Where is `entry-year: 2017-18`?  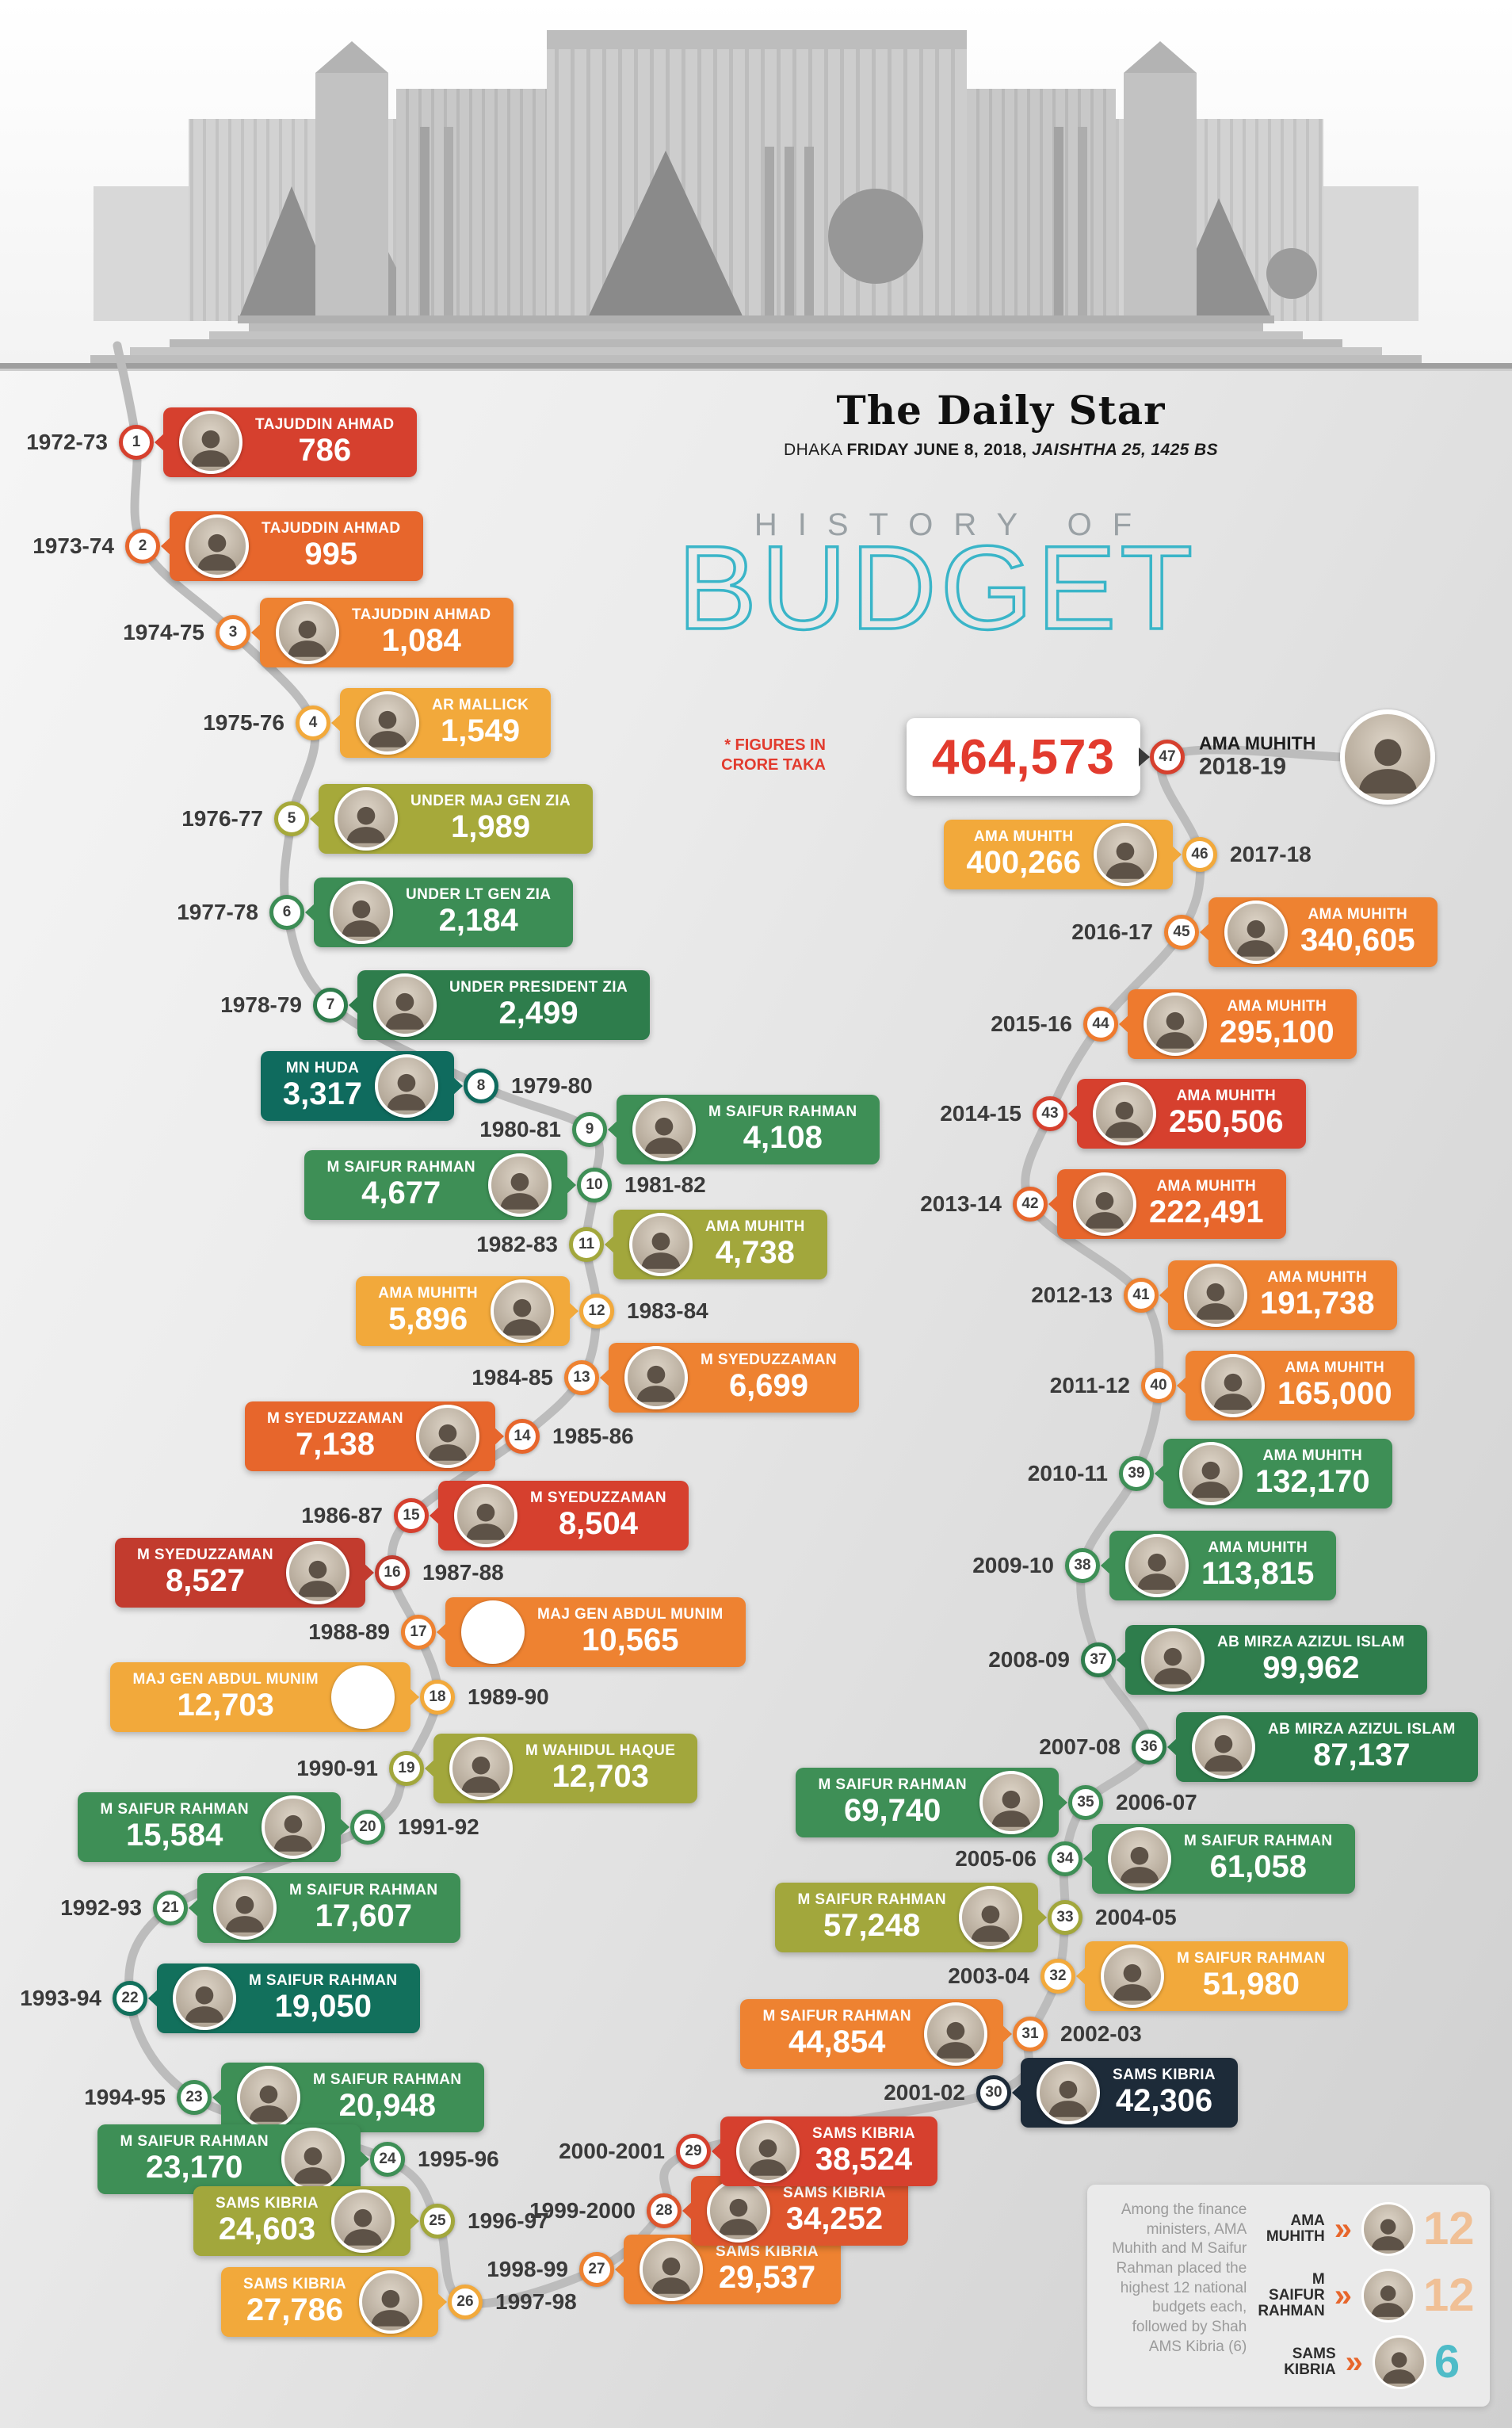 entry-year: 2017-18 is located at coordinates (1271, 854).